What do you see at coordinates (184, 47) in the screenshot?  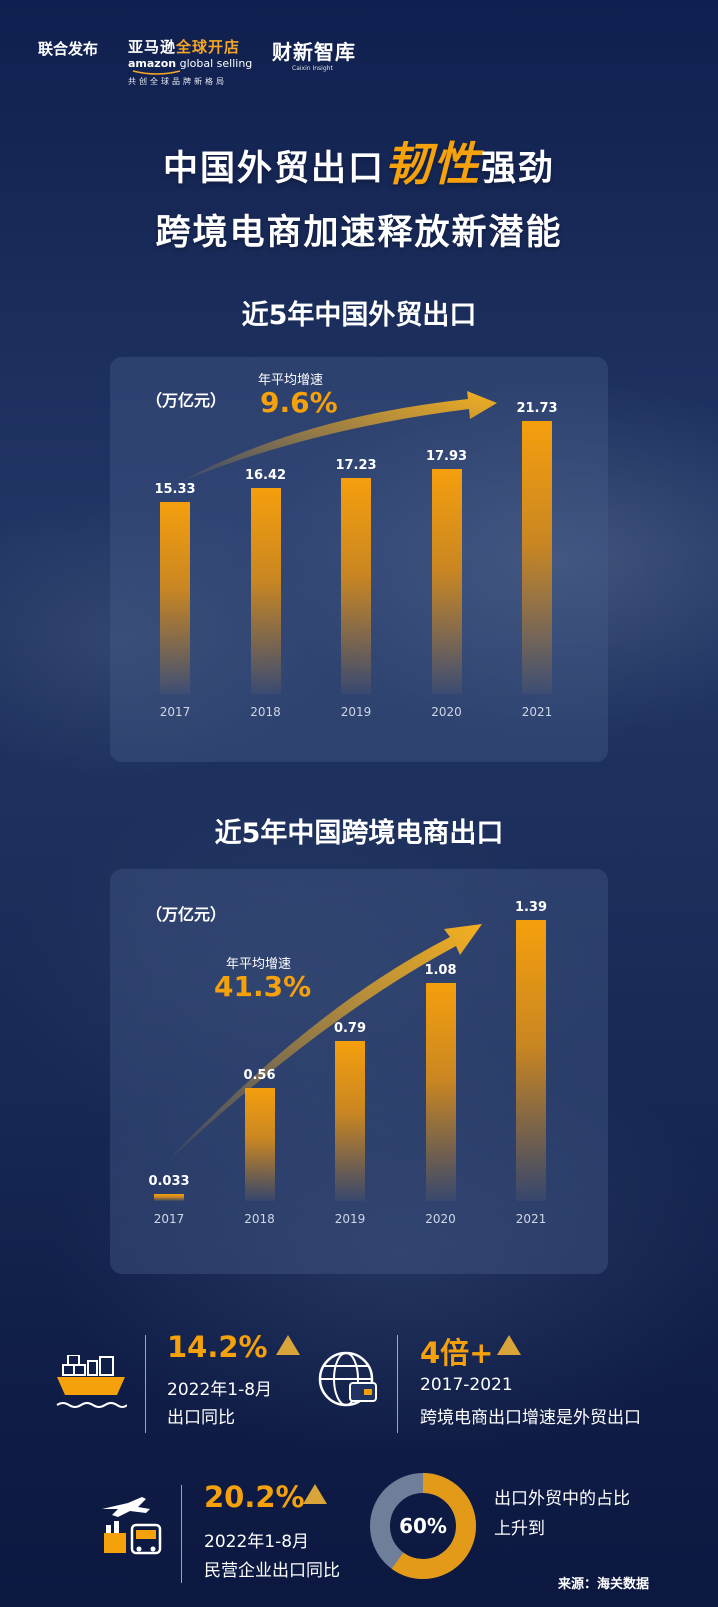 I see `amazon-logo-cn: 亚马逊全球开店` at bounding box center [184, 47].